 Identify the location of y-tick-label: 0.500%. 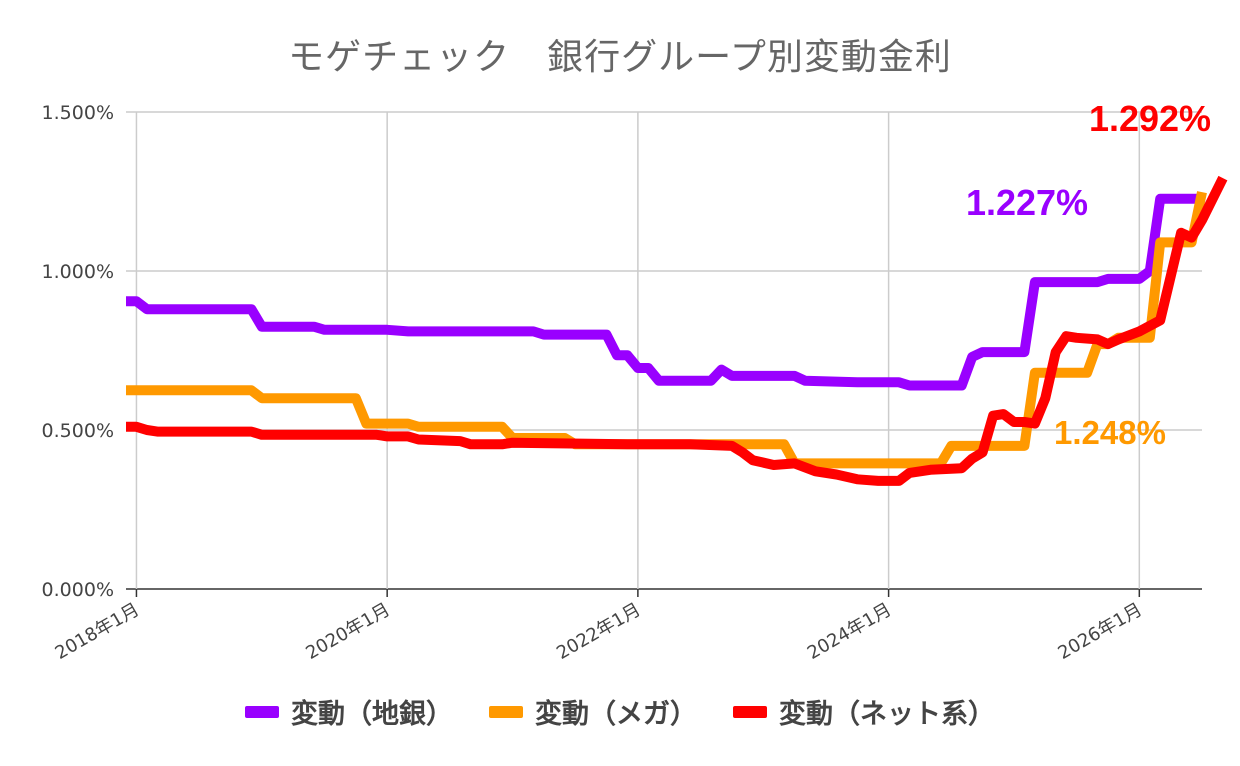
(78, 431).